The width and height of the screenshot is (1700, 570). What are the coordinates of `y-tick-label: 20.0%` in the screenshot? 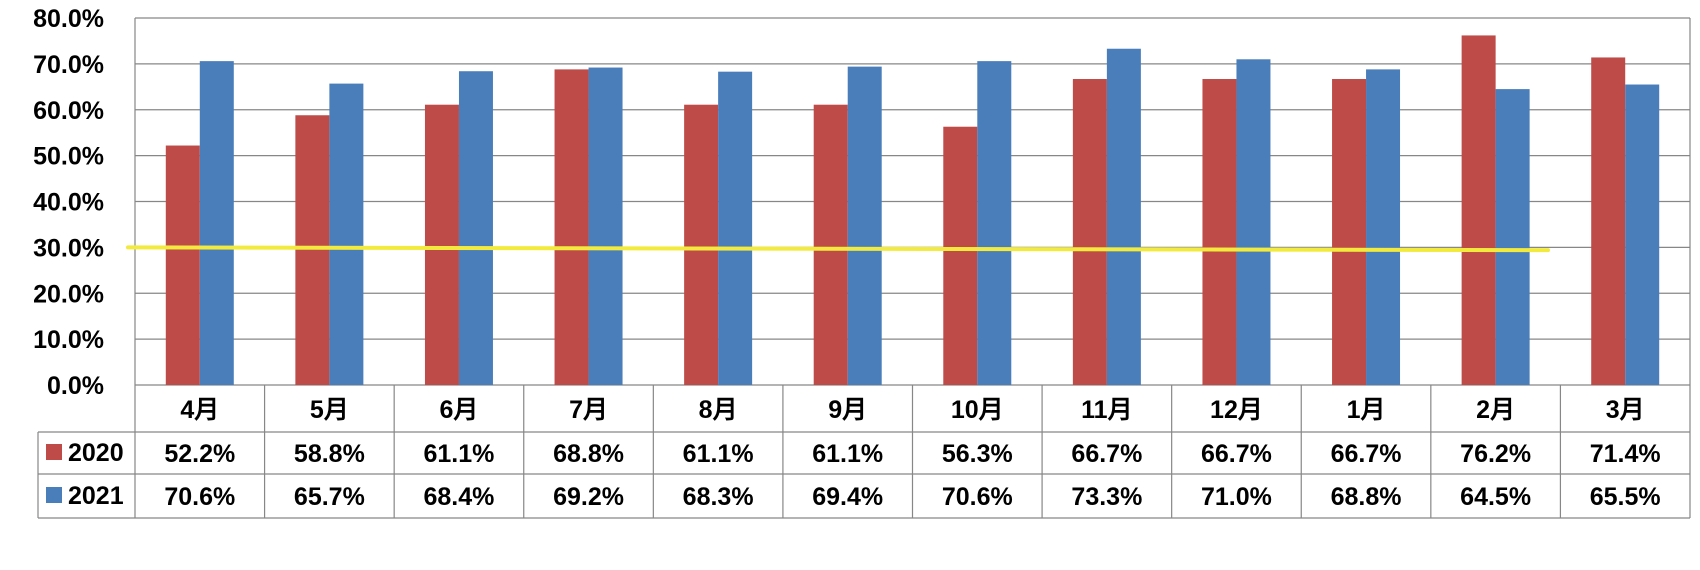 It's located at (68, 294).